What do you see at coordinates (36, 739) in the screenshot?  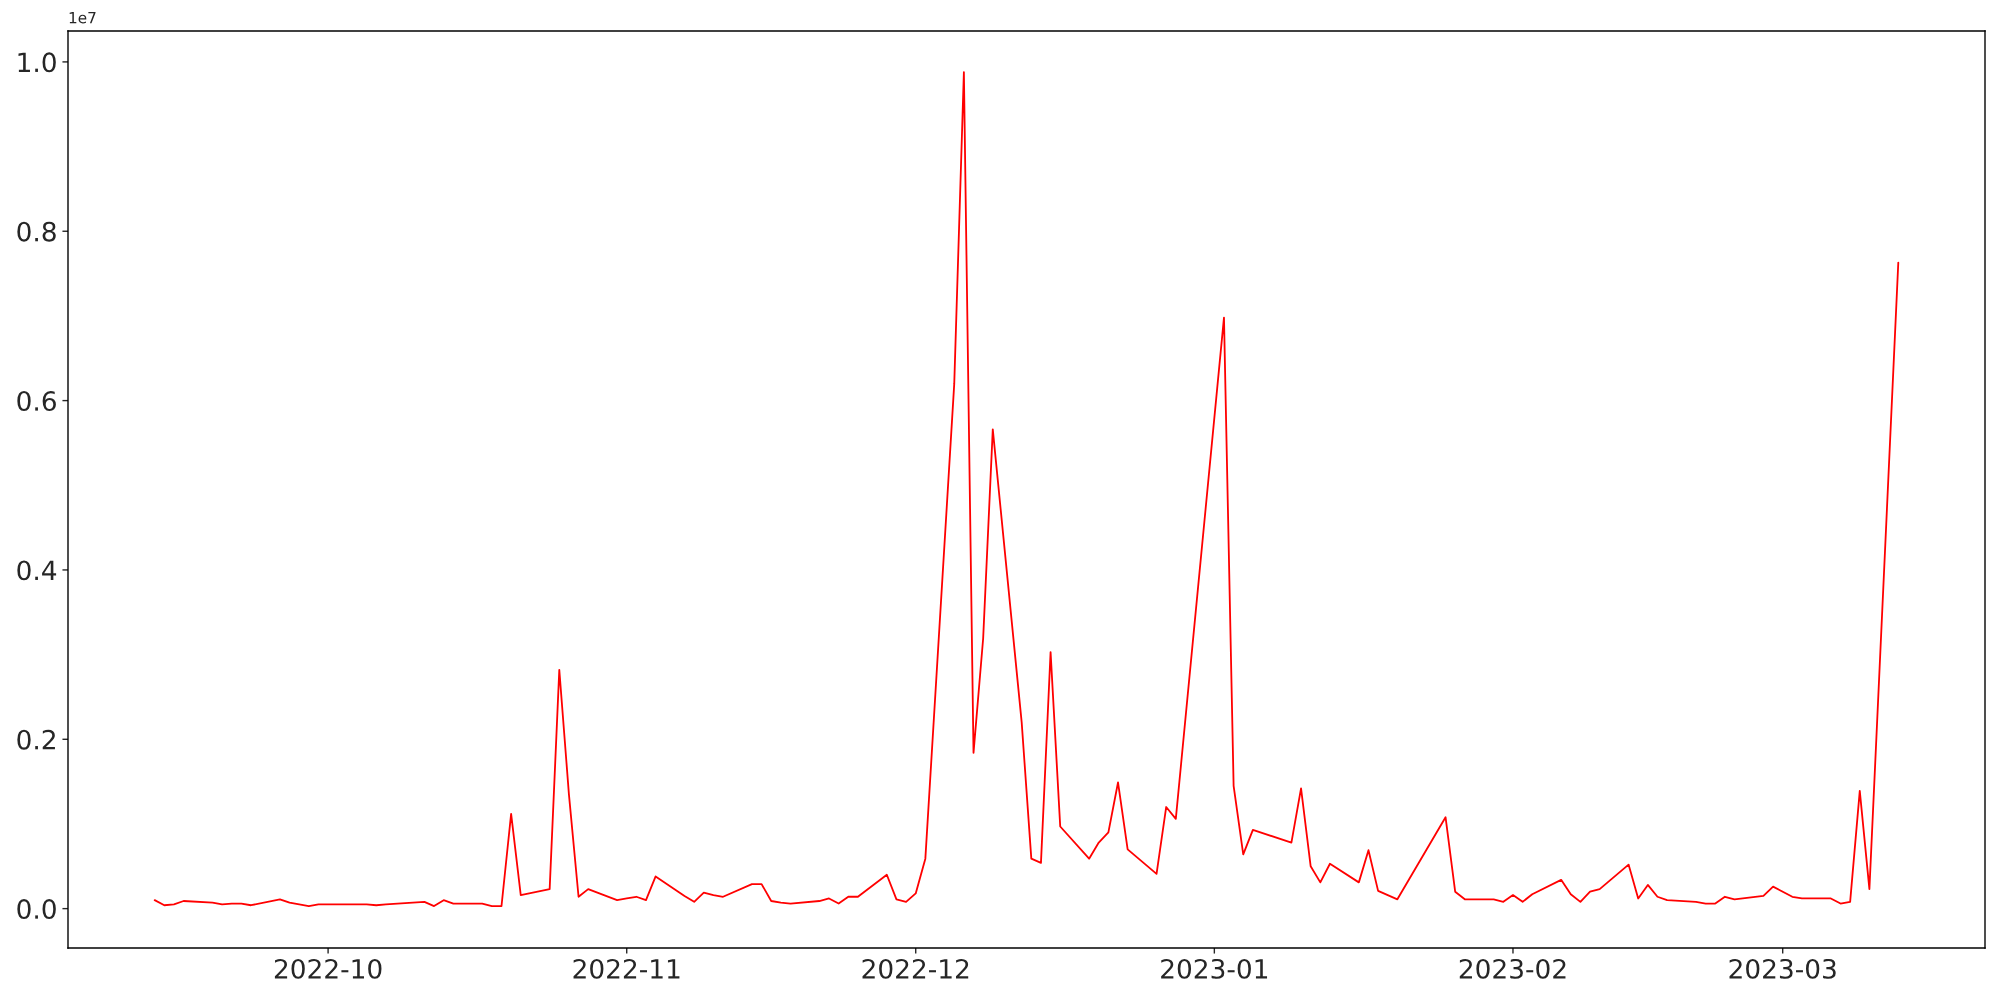 I see `y-tick-label: 0.2` at bounding box center [36, 739].